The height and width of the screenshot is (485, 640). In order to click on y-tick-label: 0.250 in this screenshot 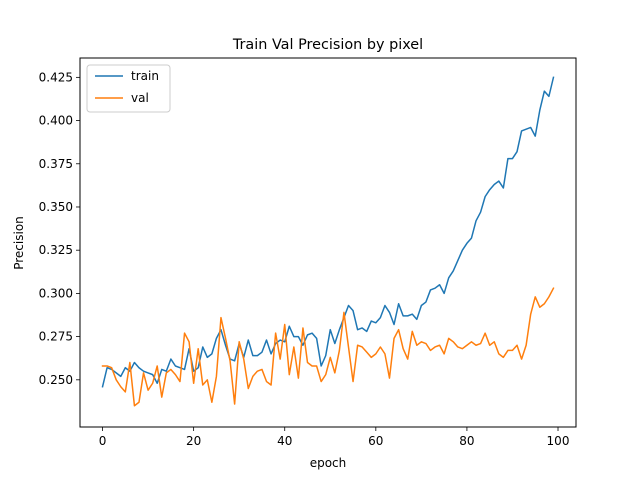, I will do `click(56, 380)`.